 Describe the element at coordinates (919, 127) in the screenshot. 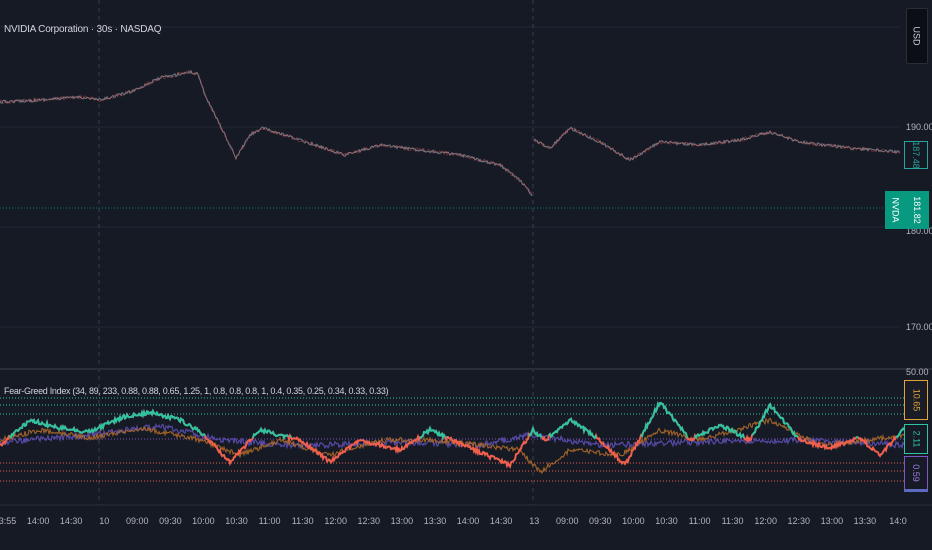

I see `price-axis-label: 190.00` at that location.